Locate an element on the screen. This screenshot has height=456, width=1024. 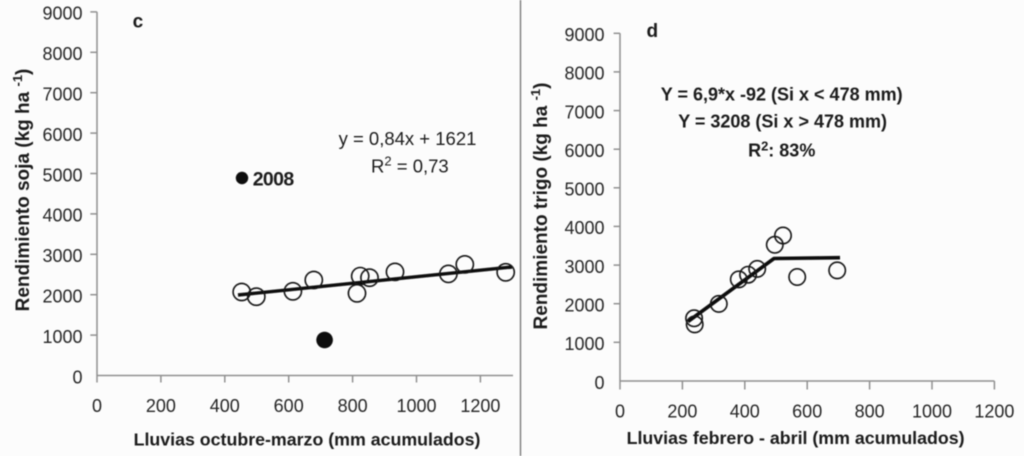
svg-text: c is located at coordinates (138, 22).